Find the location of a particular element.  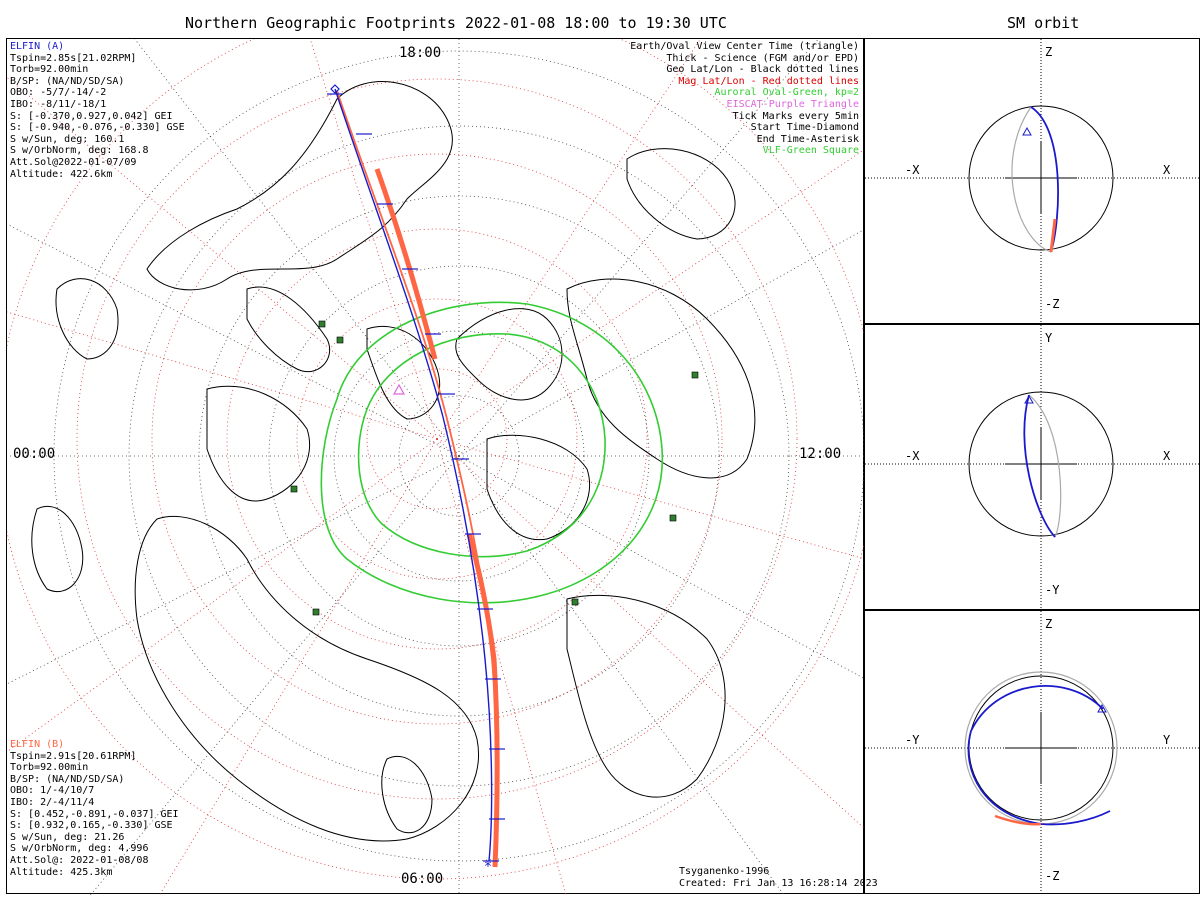

orbit-plot-xz is located at coordinates (1032, 182).